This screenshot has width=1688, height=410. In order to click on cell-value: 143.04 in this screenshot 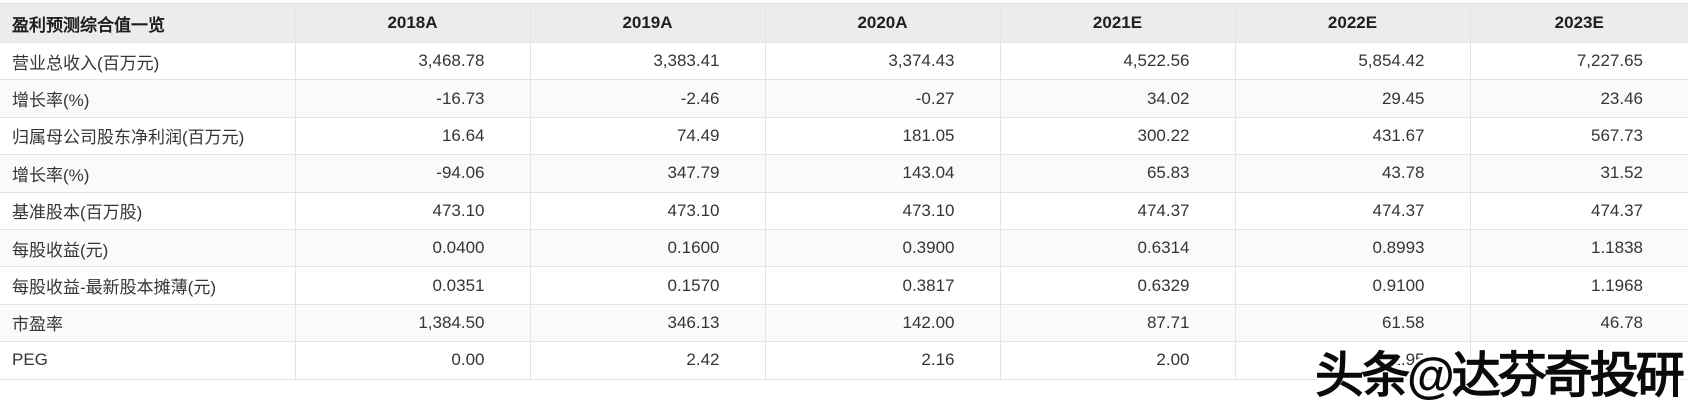, I will do `click(882, 173)`.